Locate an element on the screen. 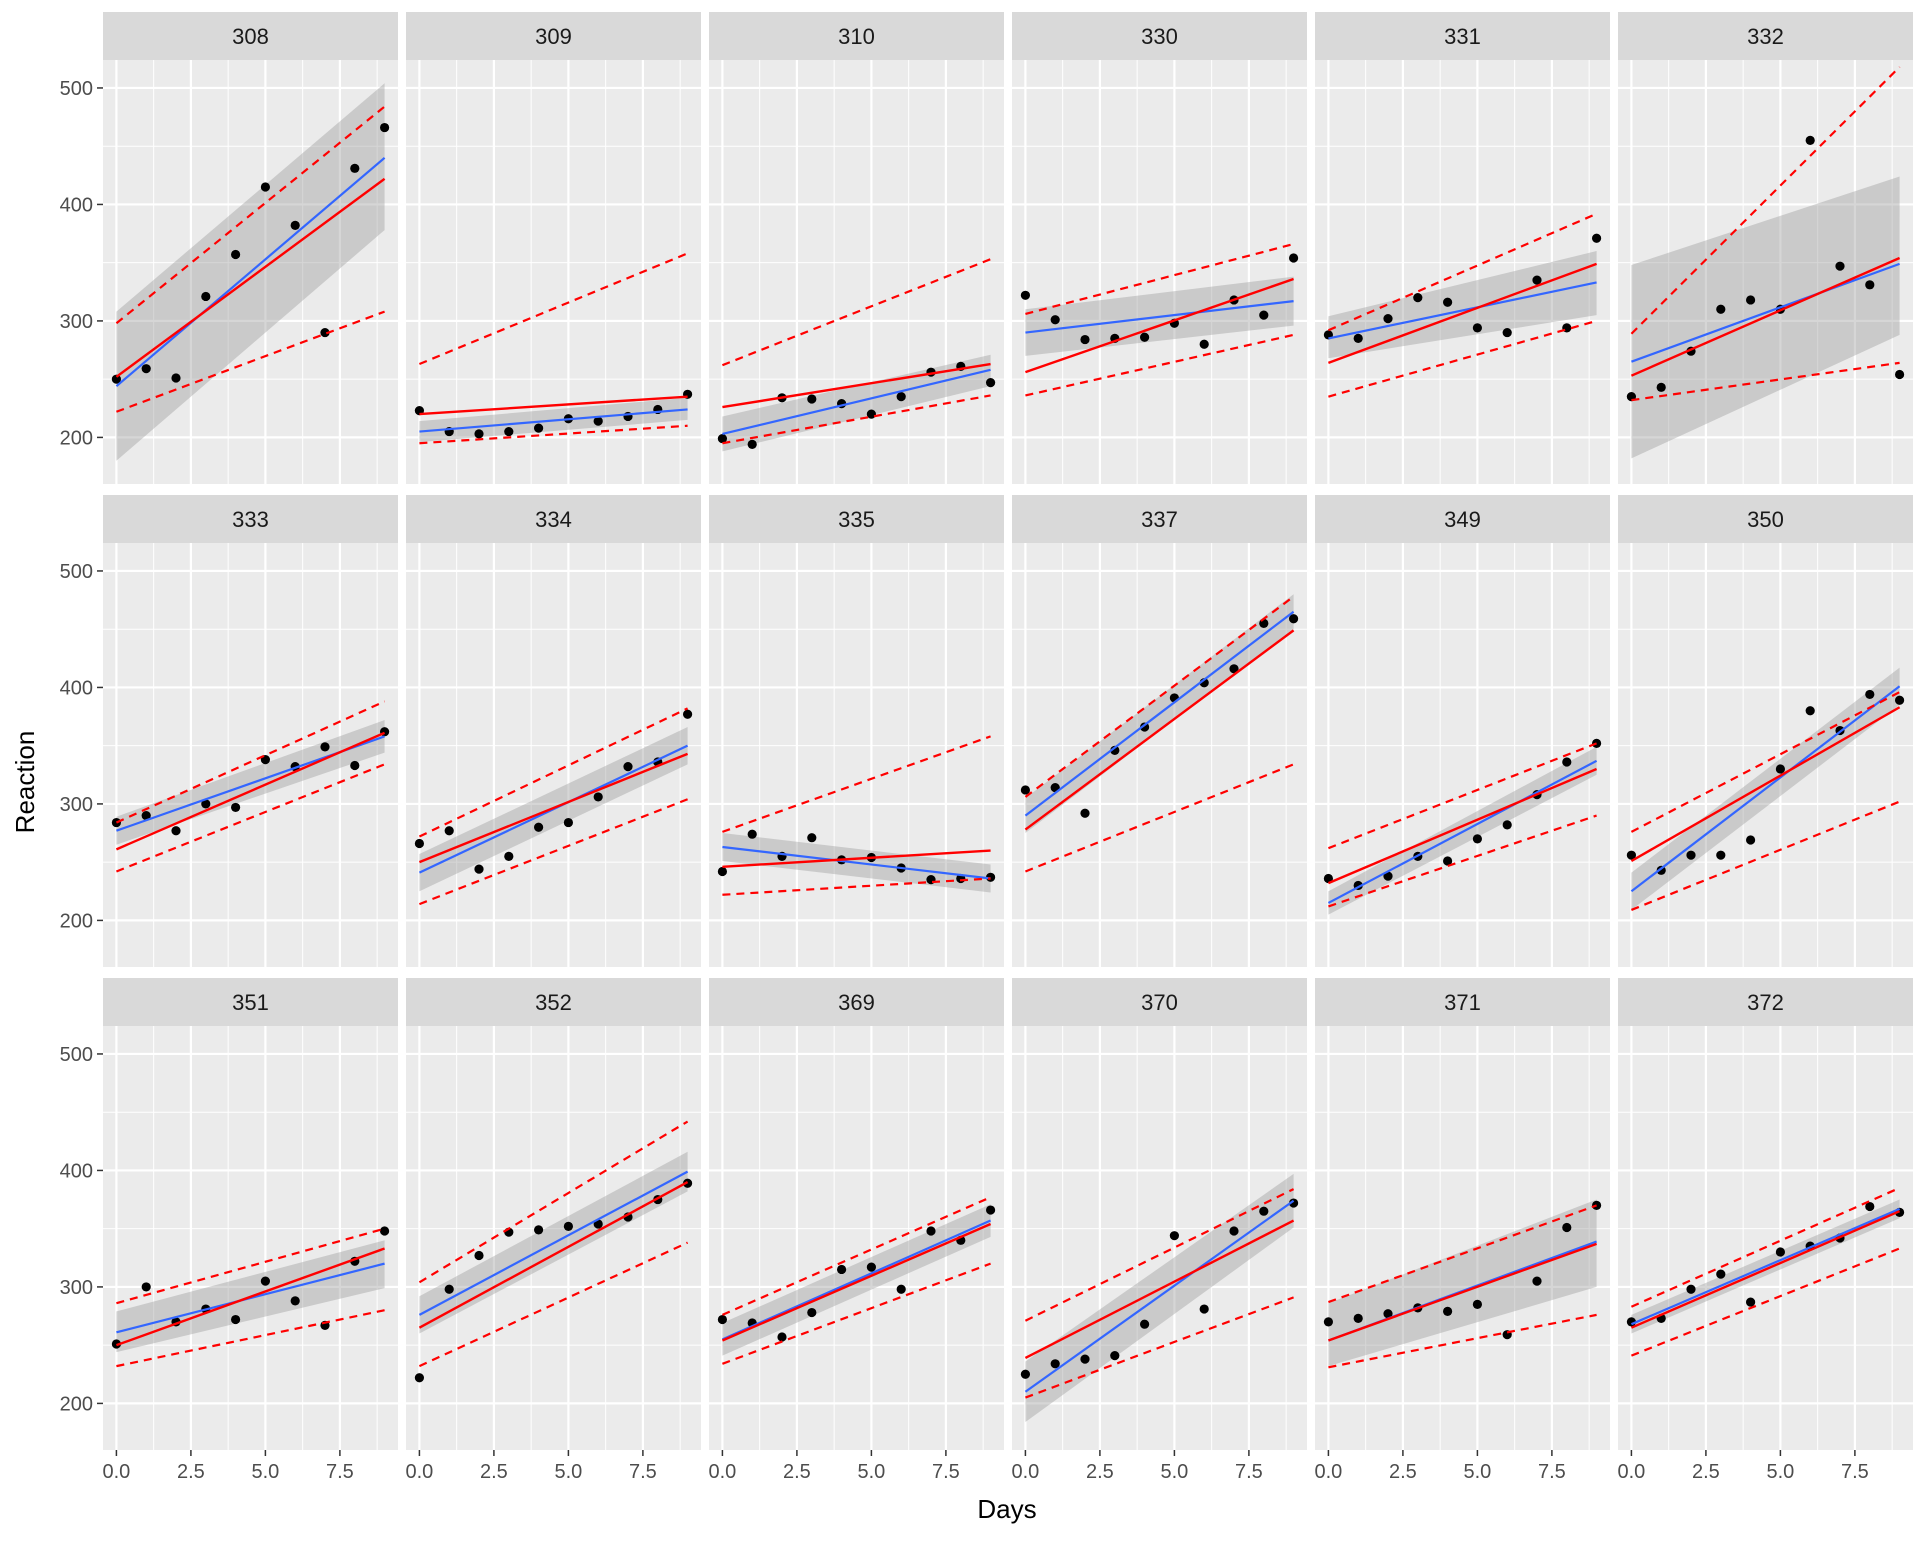 The height and width of the screenshot is (1541, 1920). facet-panel-332: 332 is located at coordinates (1765, 248).